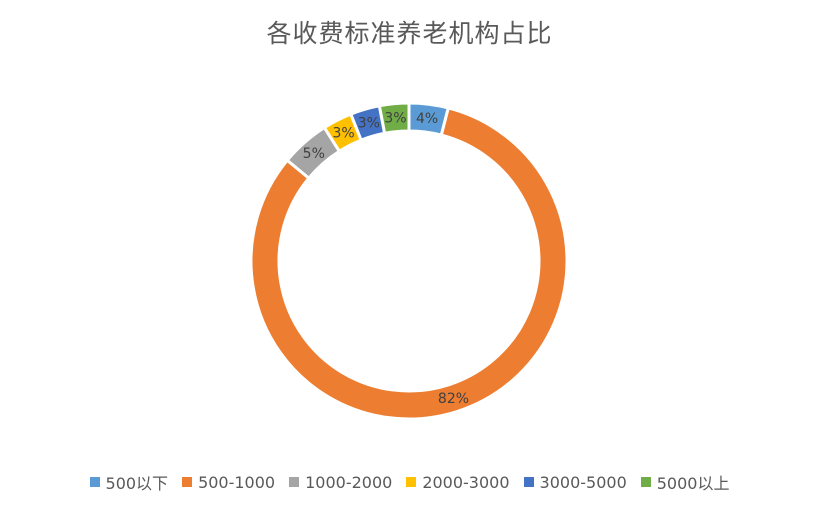 The width and height of the screenshot is (819, 515). What do you see at coordinates (466, 482) in the screenshot?
I see `legend-label: 2000-3000` at bounding box center [466, 482].